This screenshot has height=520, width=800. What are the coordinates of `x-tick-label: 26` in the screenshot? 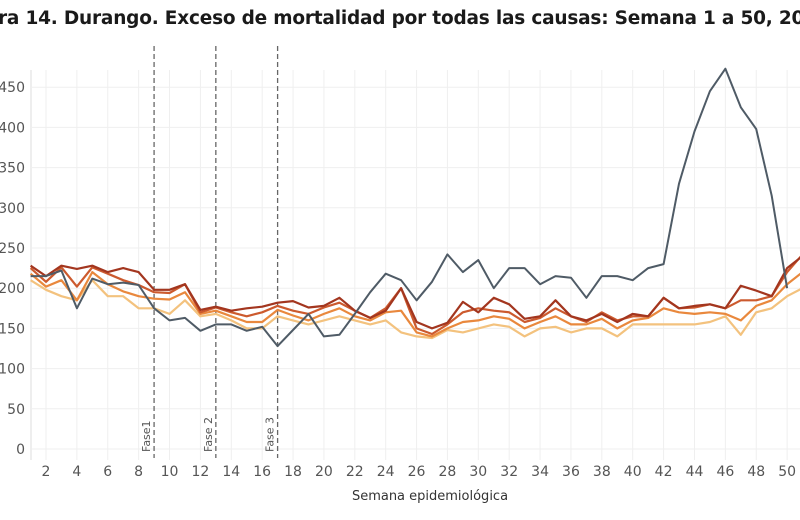 It's located at (417, 472).